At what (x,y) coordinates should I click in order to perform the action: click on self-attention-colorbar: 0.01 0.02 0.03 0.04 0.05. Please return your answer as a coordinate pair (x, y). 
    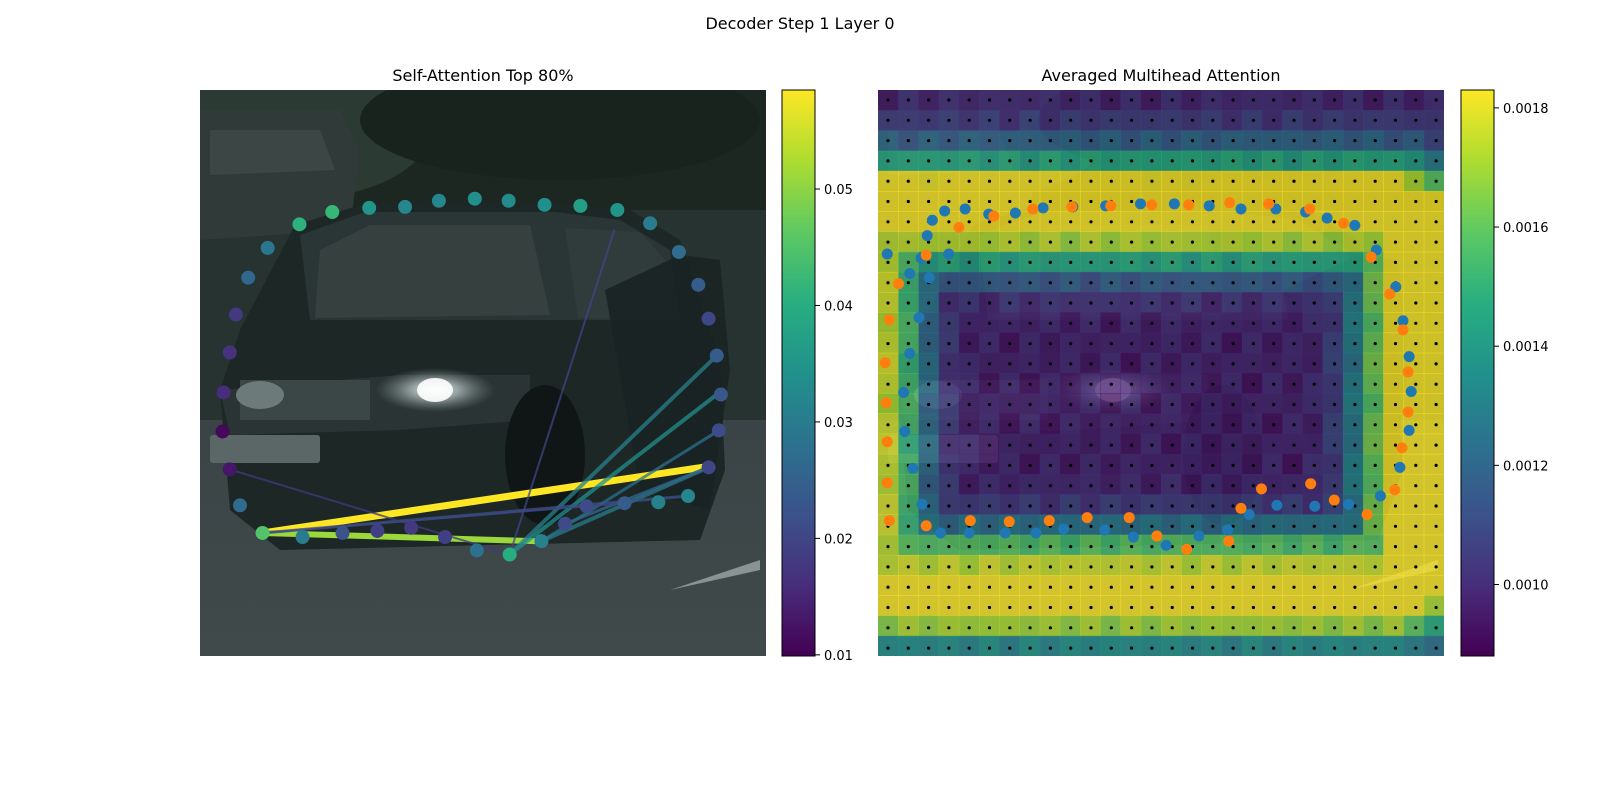
    Looking at the image, I should click on (817, 376).